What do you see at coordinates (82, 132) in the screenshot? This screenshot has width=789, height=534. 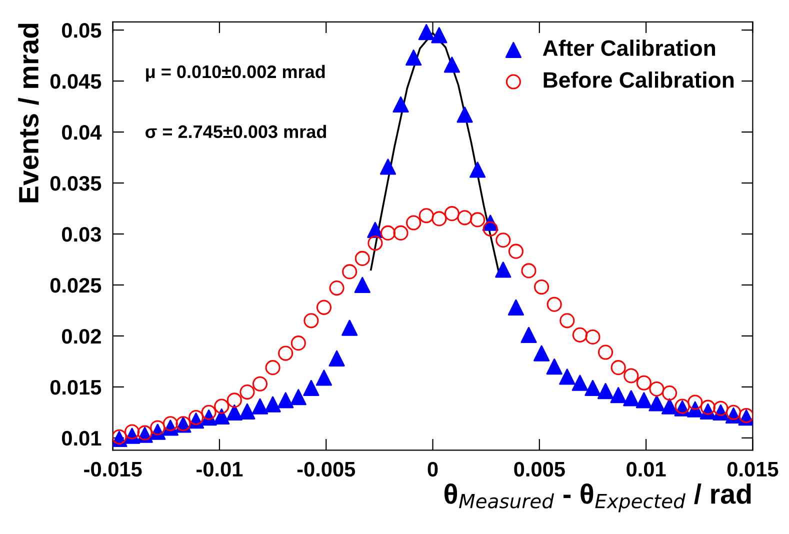 I see `y-tick-label: 0.04` at bounding box center [82, 132].